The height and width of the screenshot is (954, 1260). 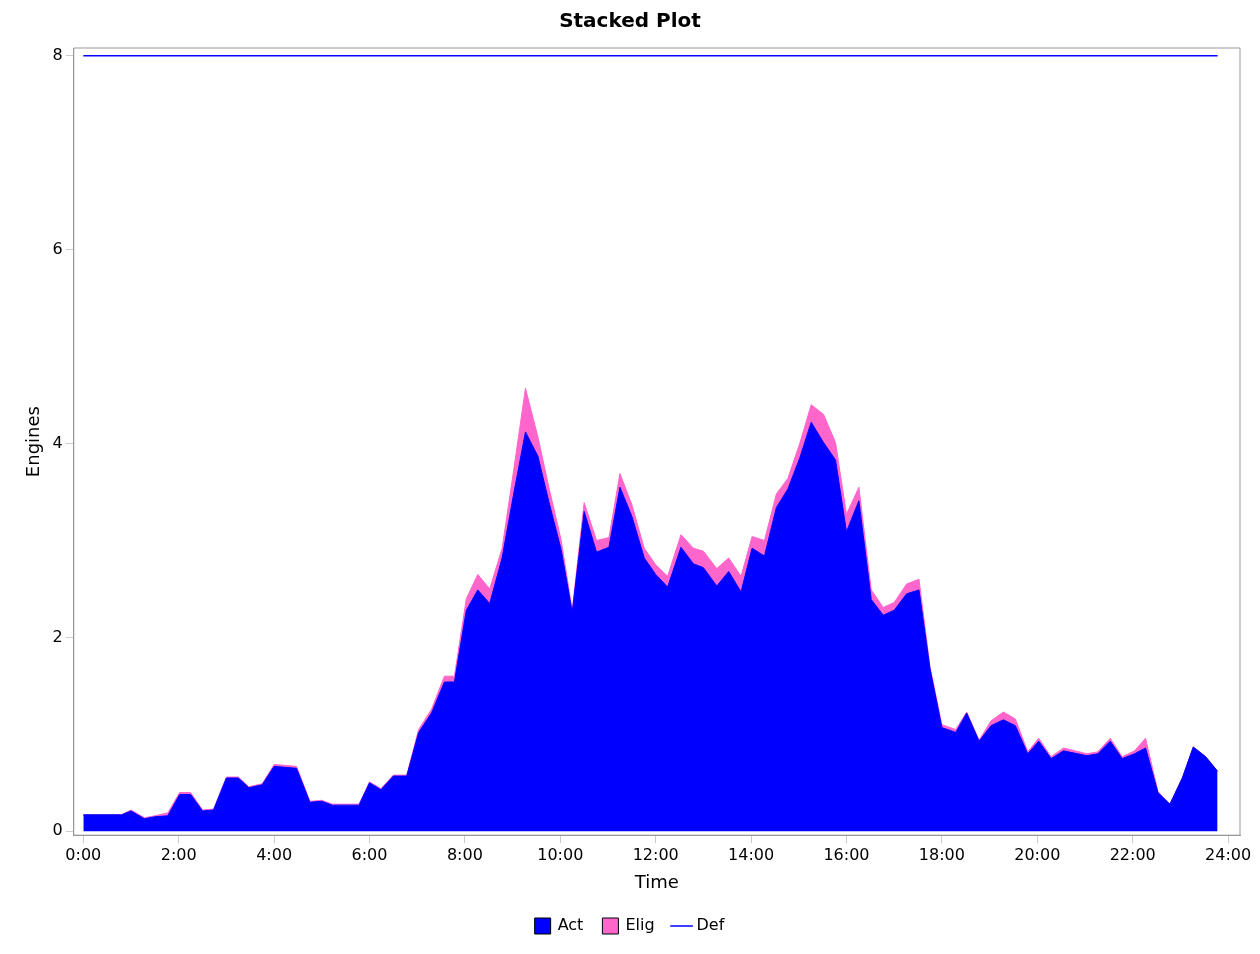 What do you see at coordinates (178, 854) in the screenshot?
I see `x-tick-label: 2:00` at bounding box center [178, 854].